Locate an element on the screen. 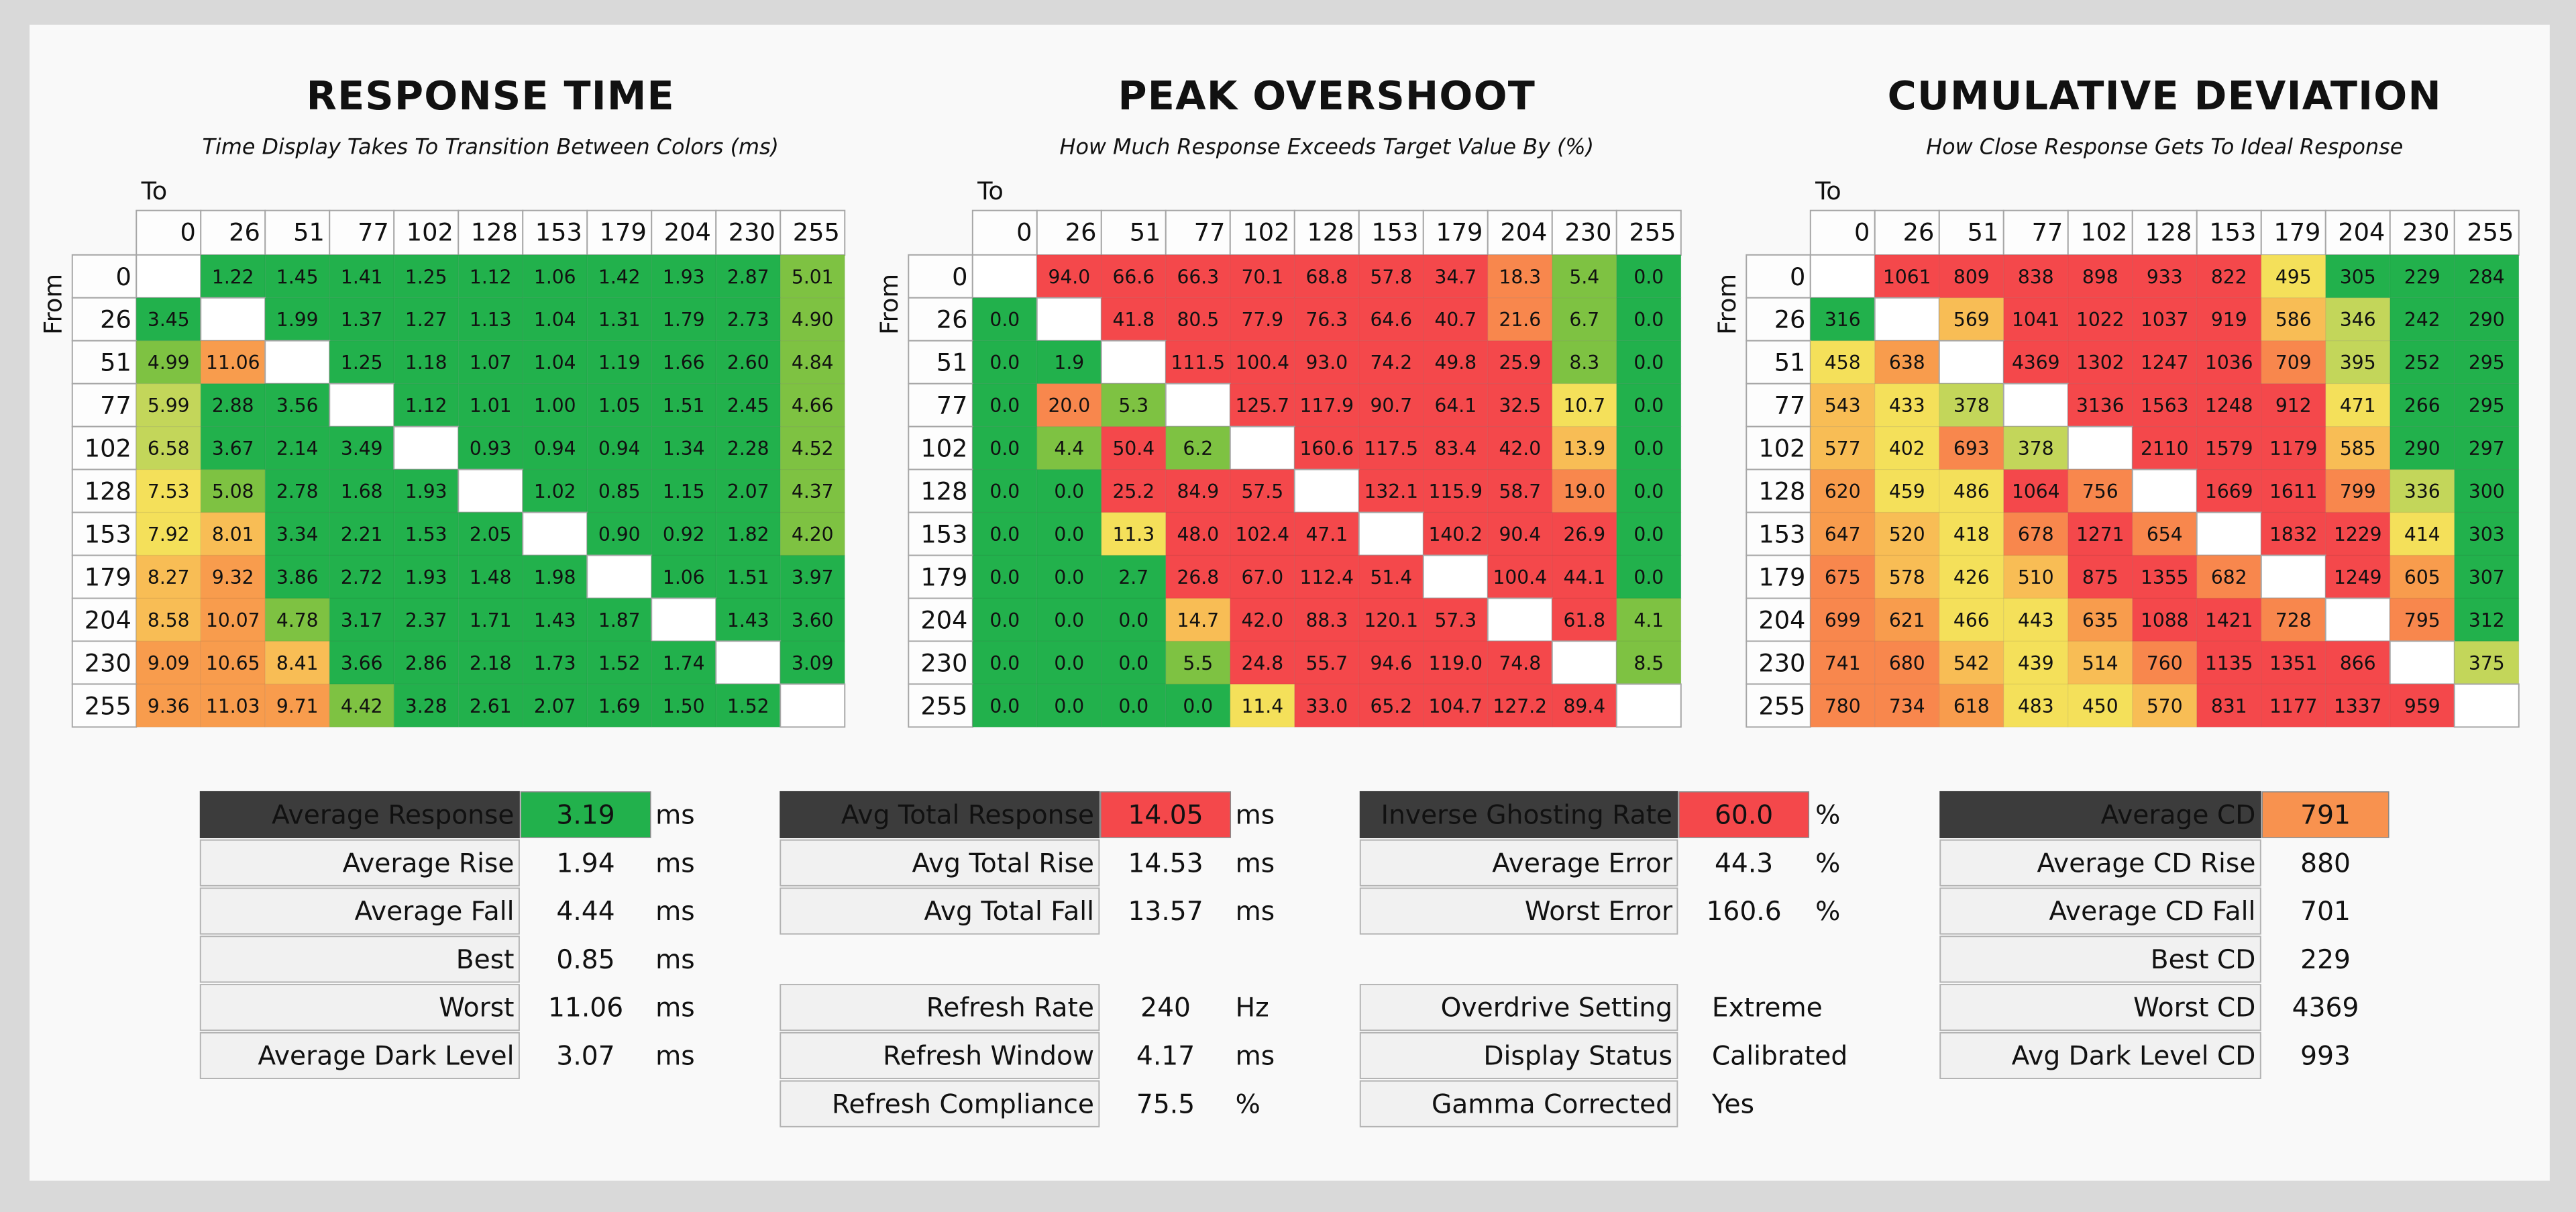 This screenshot has height=1212, width=2576. cell-value: 284 is located at coordinates (2487, 277).